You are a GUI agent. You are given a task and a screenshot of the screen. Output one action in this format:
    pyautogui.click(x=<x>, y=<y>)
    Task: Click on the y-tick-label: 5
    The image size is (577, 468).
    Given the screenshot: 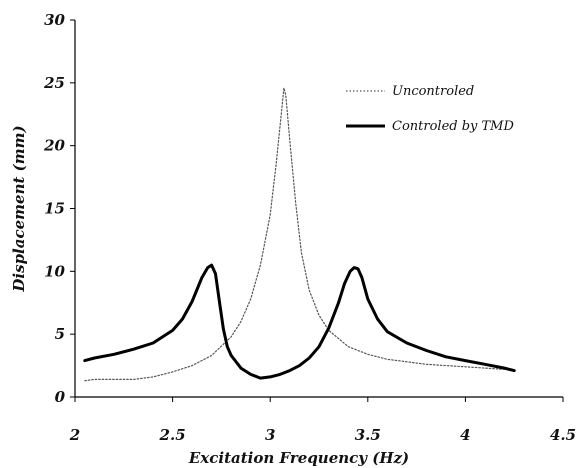 What is the action you would take?
    pyautogui.click(x=60, y=334)
    